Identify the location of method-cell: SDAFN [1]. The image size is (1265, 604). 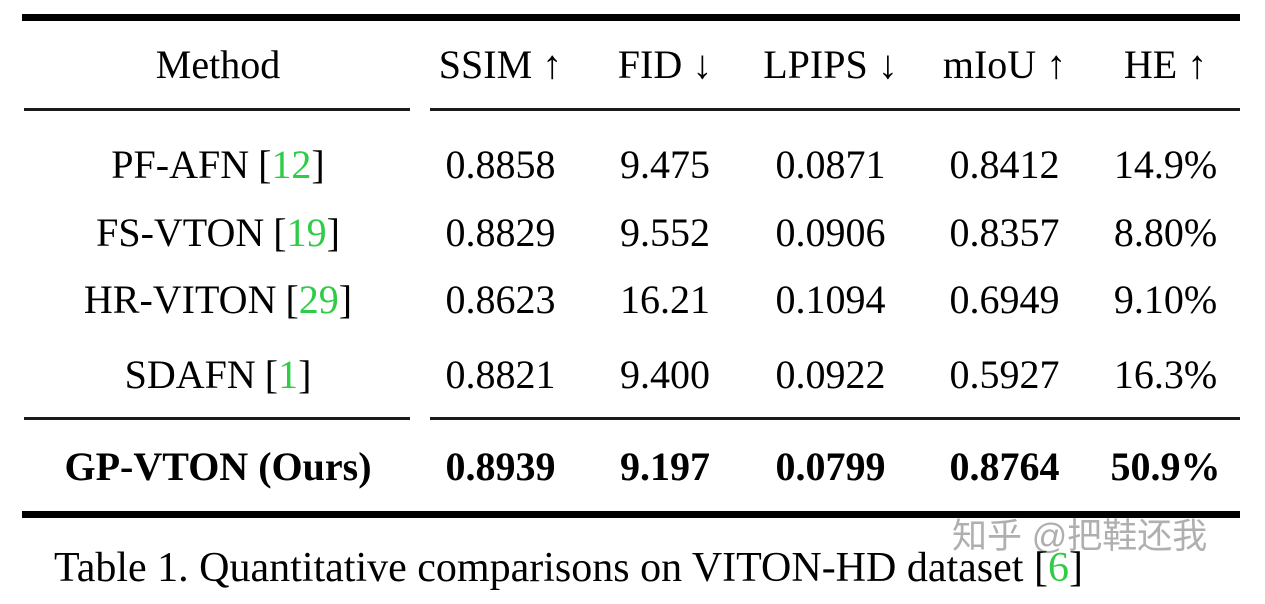
(218, 375).